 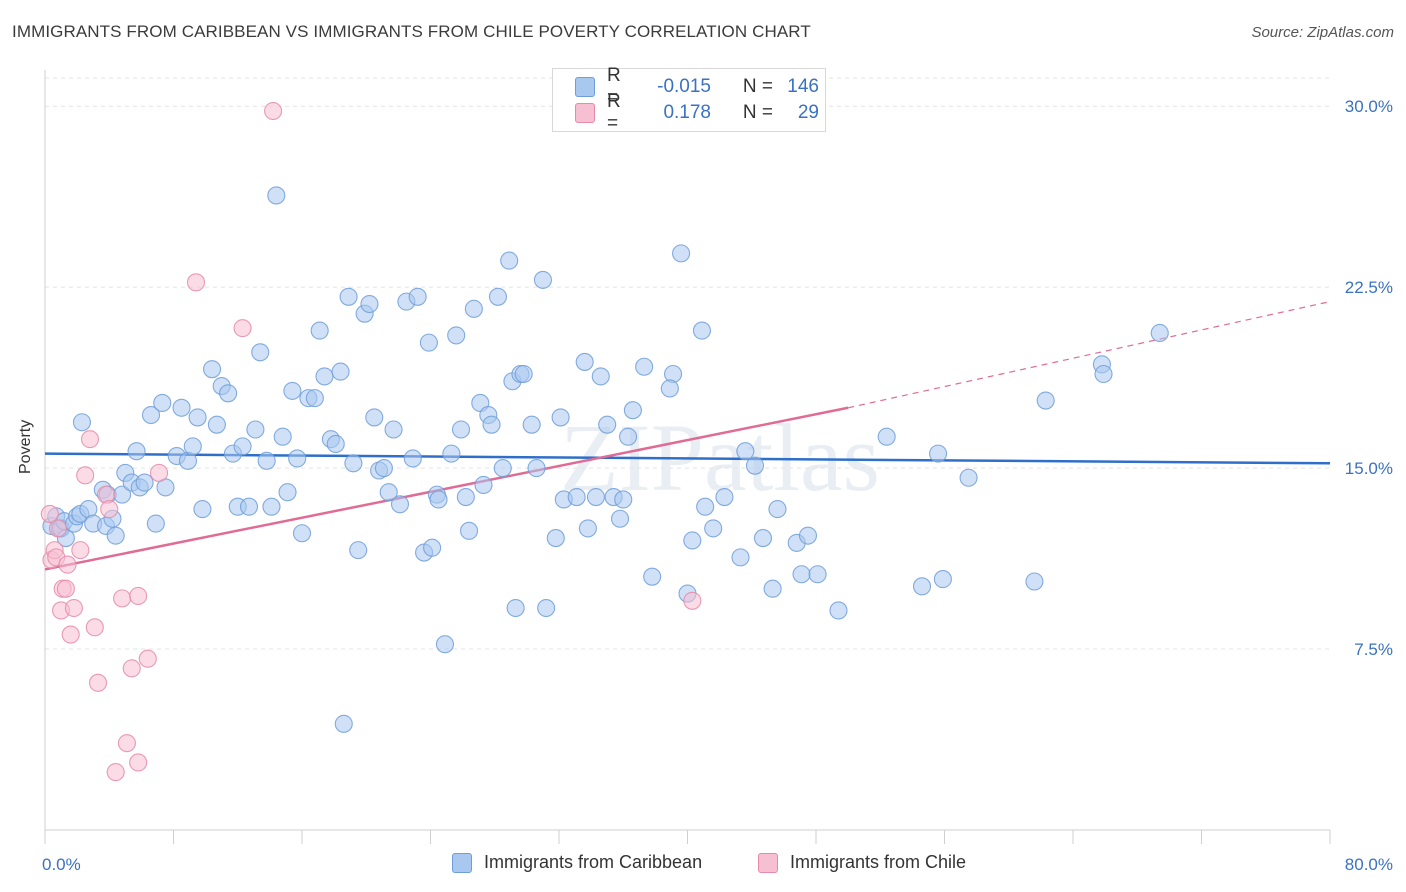 I want to click on x-tick-label: 80.0%, so click(x=1369, y=864).